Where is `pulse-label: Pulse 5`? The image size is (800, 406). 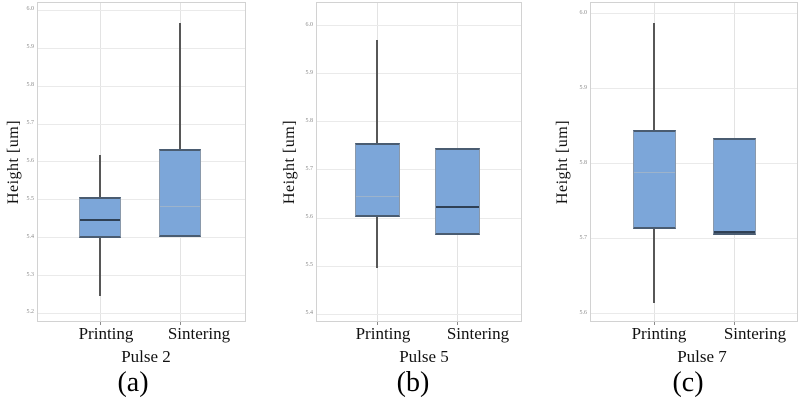 pulse-label: Pulse 5 is located at coordinates (424, 356).